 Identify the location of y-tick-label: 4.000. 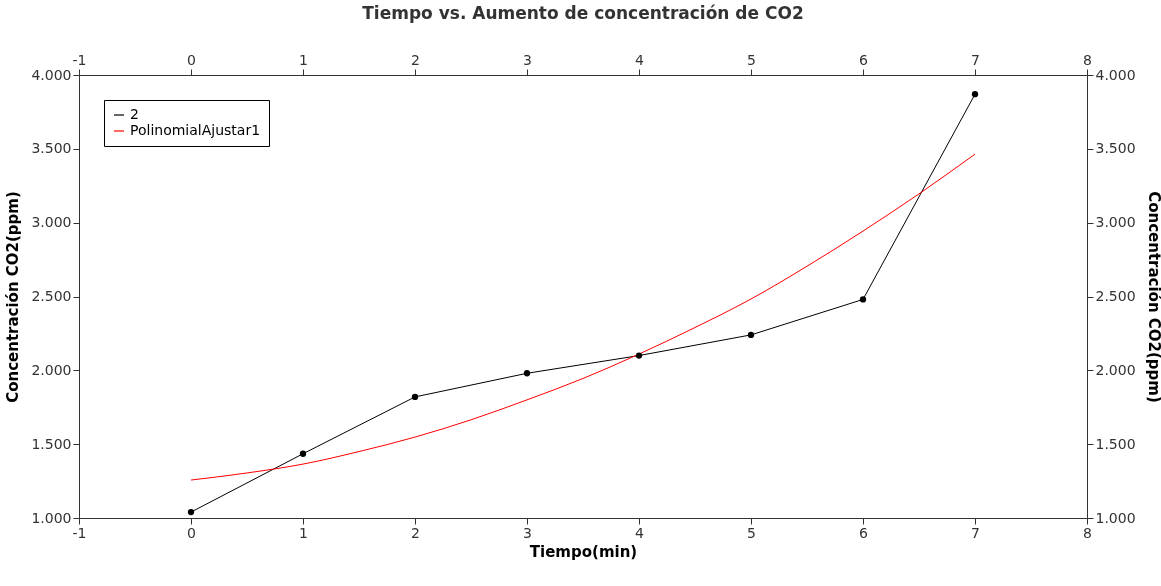
(51, 74).